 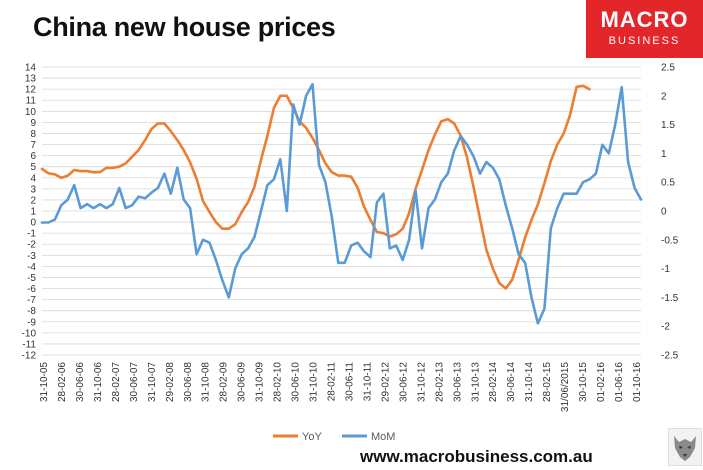 I want to click on x-tick-label: 01-06-16, so click(x=619, y=382).